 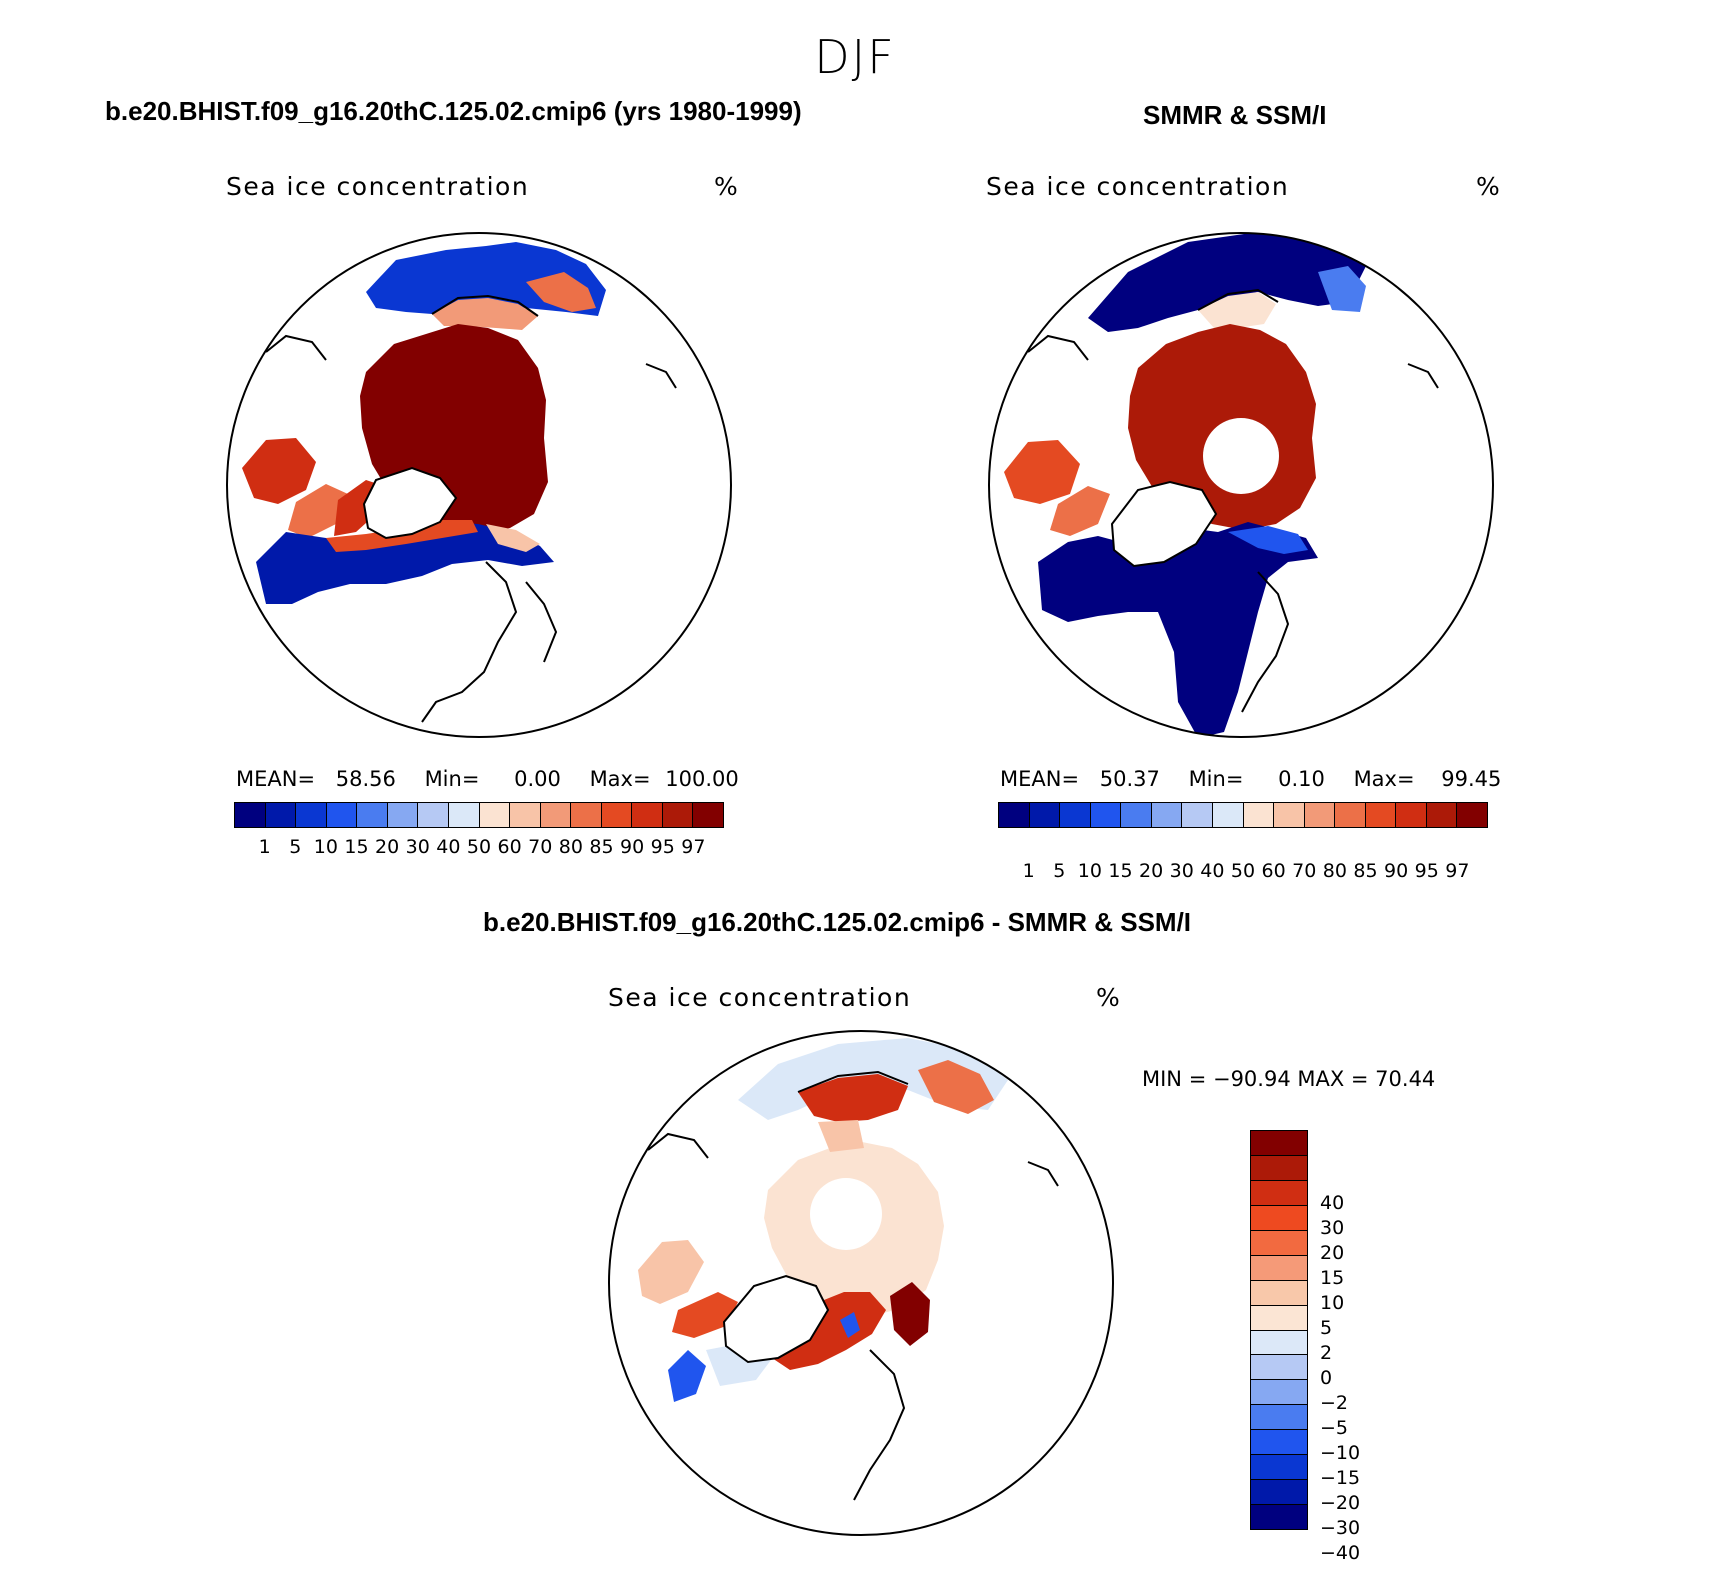 I want to click on colorbar-tick-label: 50, so click(x=479, y=847).